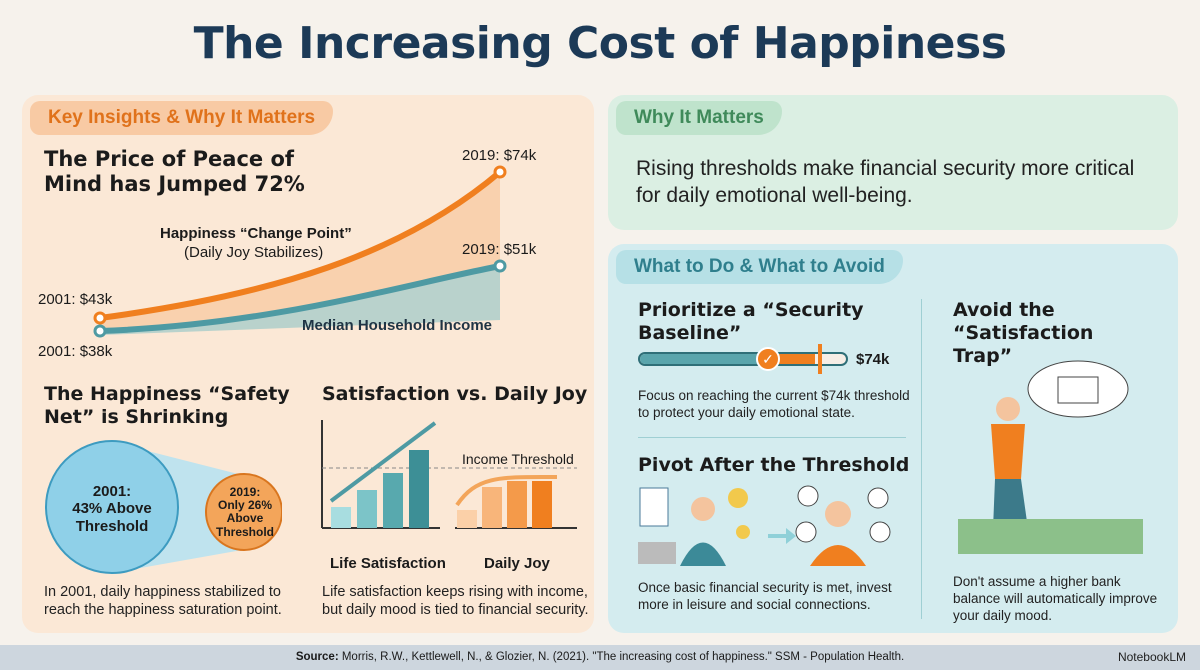 The height and width of the screenshot is (670, 1200). What do you see at coordinates (317, 657) in the screenshot?
I see `source-label: Source:` at bounding box center [317, 657].